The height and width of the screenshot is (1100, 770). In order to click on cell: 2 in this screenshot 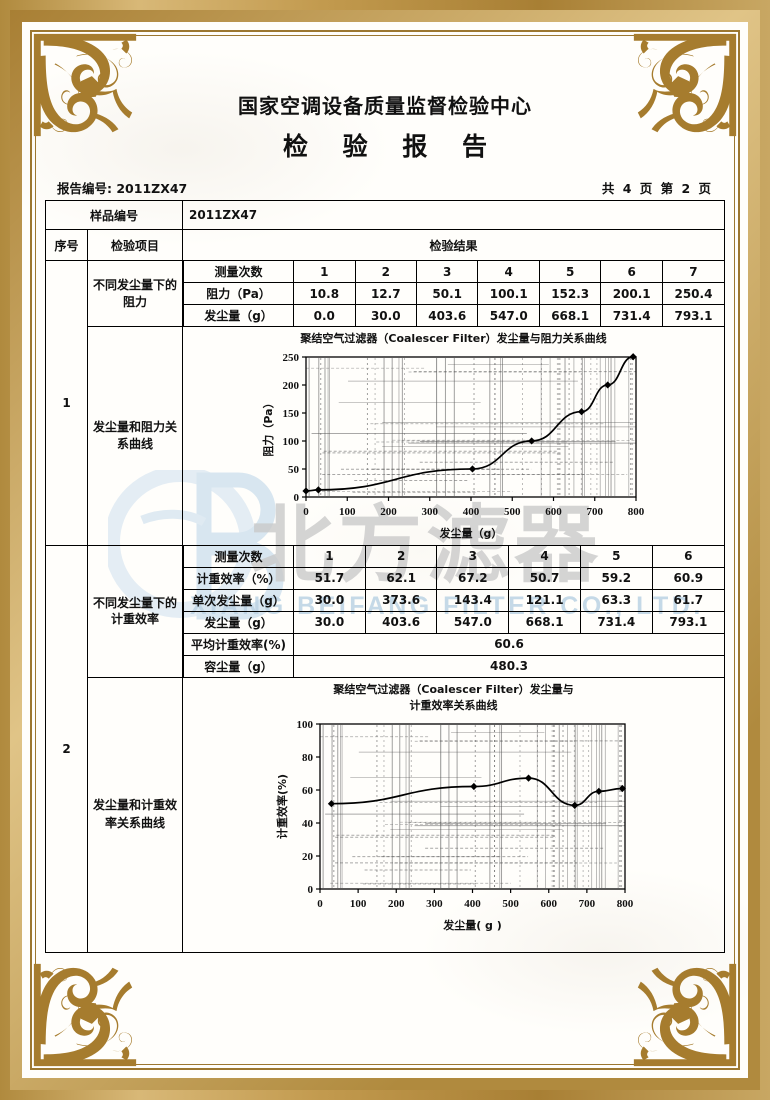, I will do `click(385, 272)`.